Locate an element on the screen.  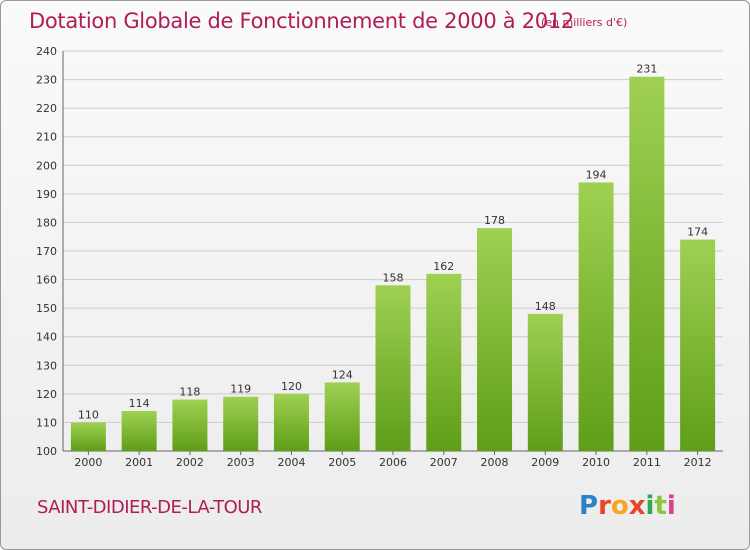
y-tick-label: 130 is located at coordinates (46, 365).